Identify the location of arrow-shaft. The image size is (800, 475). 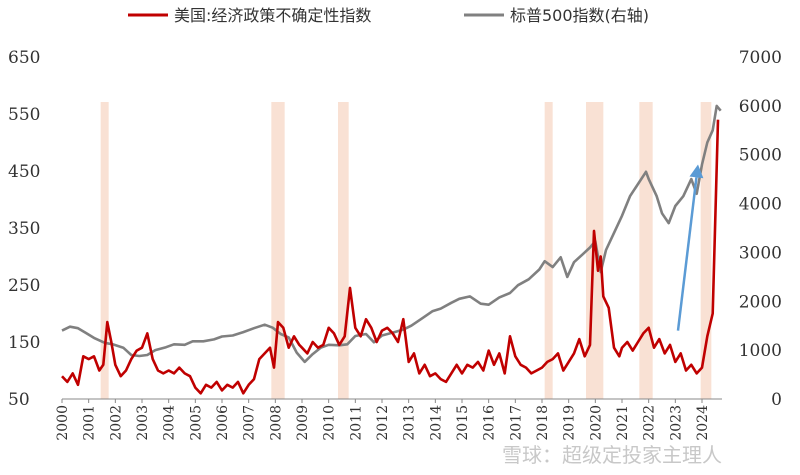
(687, 254).